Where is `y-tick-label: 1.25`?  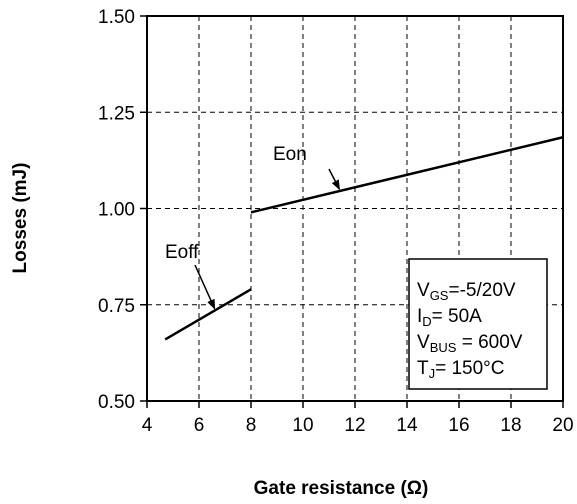 y-tick-label: 1.25 is located at coordinates (116, 113).